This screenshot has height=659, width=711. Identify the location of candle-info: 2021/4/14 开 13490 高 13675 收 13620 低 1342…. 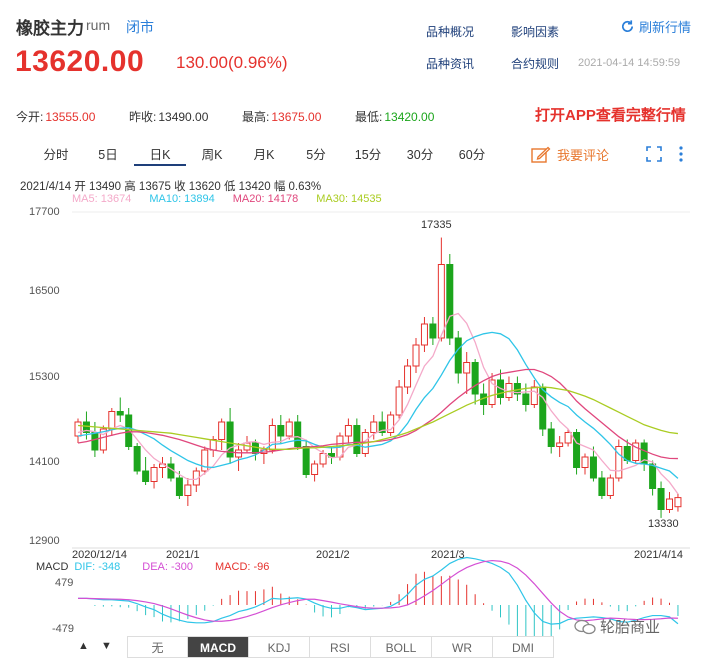
(171, 187).